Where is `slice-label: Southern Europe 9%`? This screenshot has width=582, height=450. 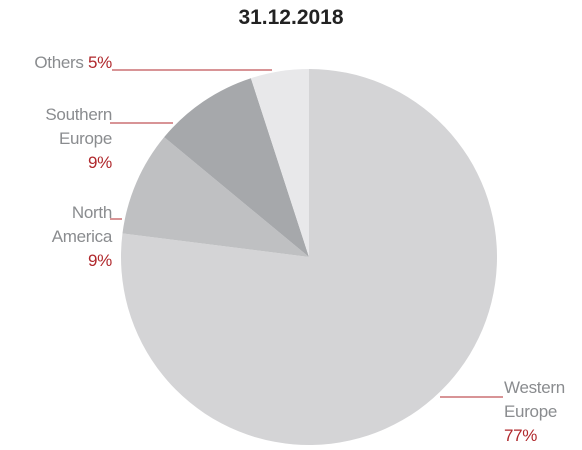 slice-label: Southern Europe 9% is located at coordinates (61, 139).